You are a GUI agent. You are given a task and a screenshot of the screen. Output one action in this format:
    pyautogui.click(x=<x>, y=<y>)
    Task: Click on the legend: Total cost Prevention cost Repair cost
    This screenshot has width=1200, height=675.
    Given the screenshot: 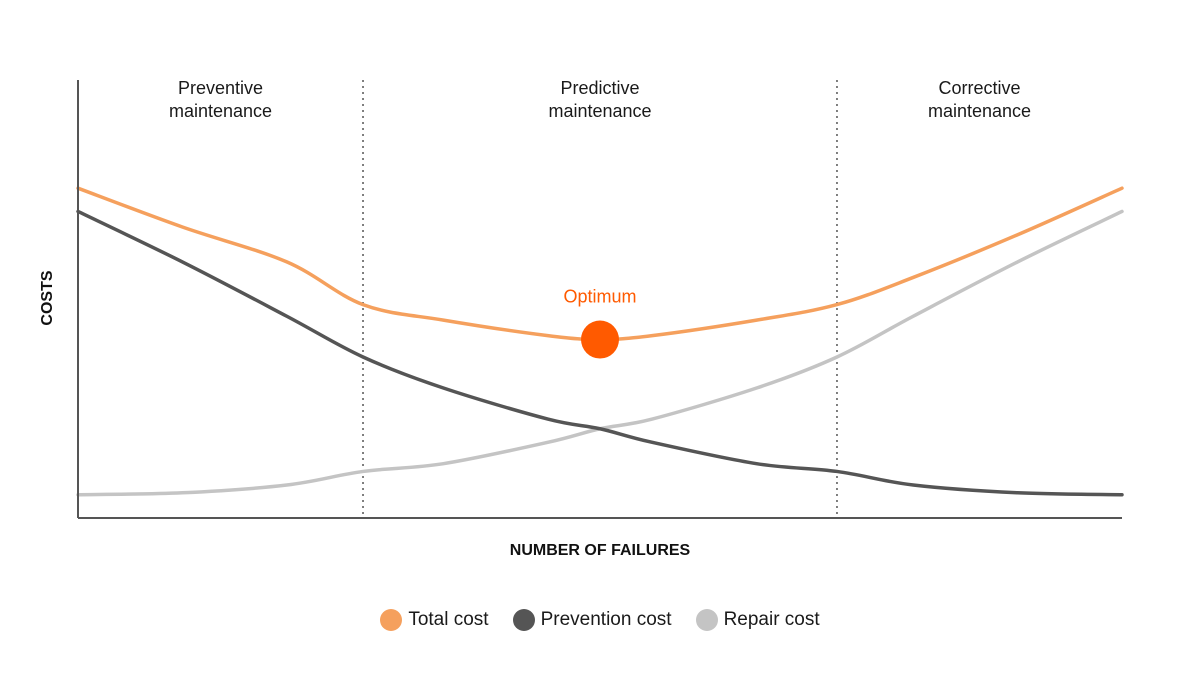 What is the action you would take?
    pyautogui.click(x=600, y=620)
    